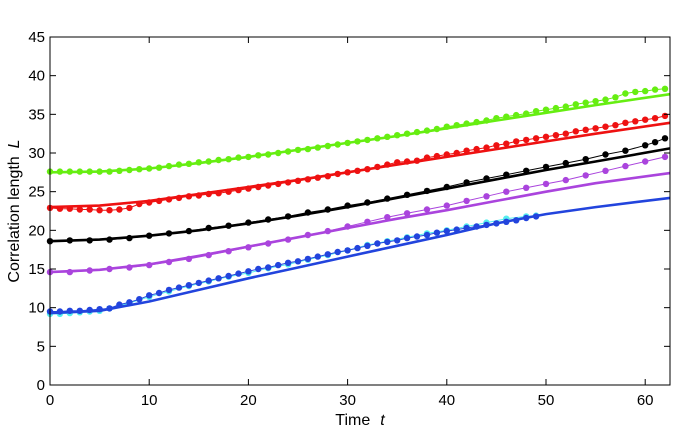  I want to click on y-tick-label: 40, so click(36, 76).